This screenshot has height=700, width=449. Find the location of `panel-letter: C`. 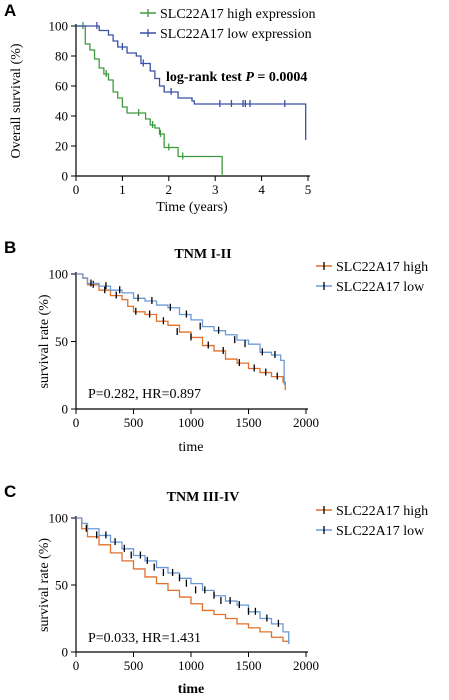

panel-letter: C is located at coordinates (10, 491).